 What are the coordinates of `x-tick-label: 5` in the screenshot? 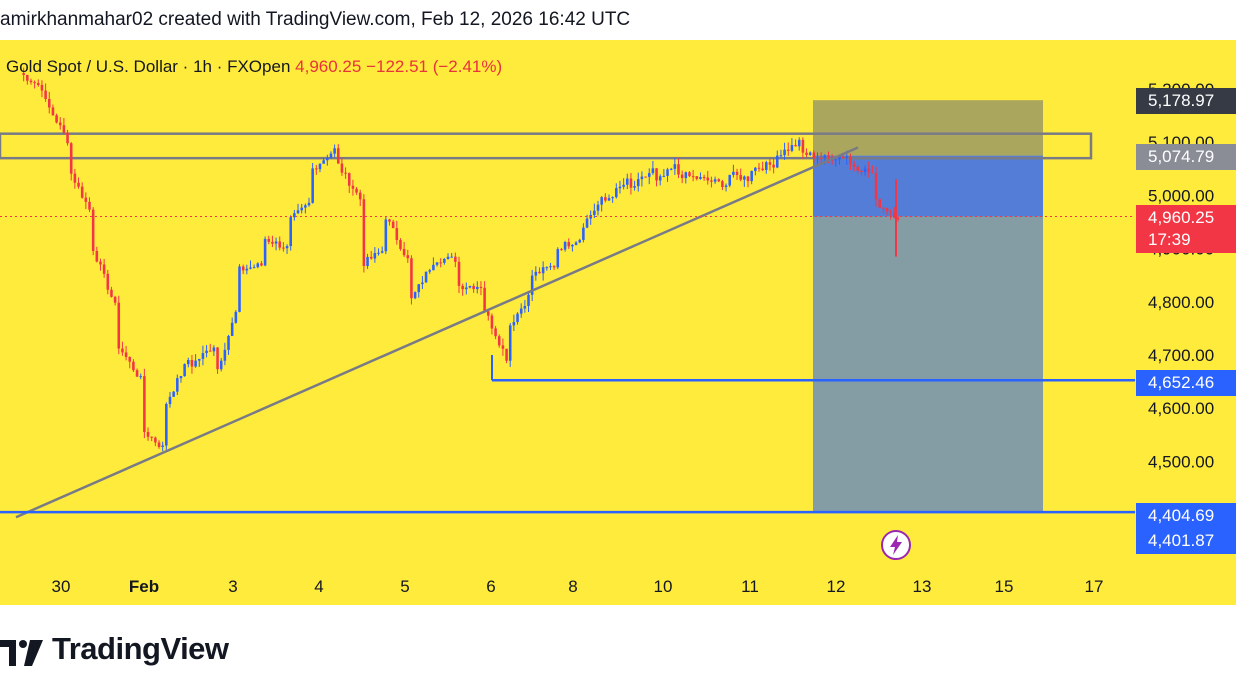 It's located at (404, 586).